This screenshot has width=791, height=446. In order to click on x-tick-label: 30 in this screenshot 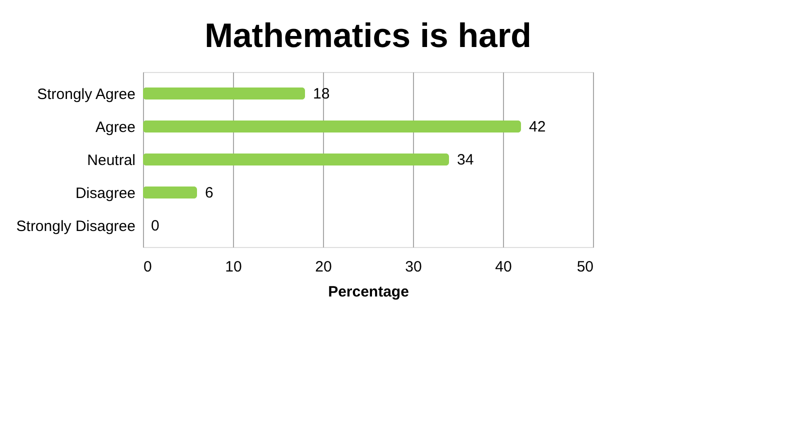, I will do `click(413, 267)`.